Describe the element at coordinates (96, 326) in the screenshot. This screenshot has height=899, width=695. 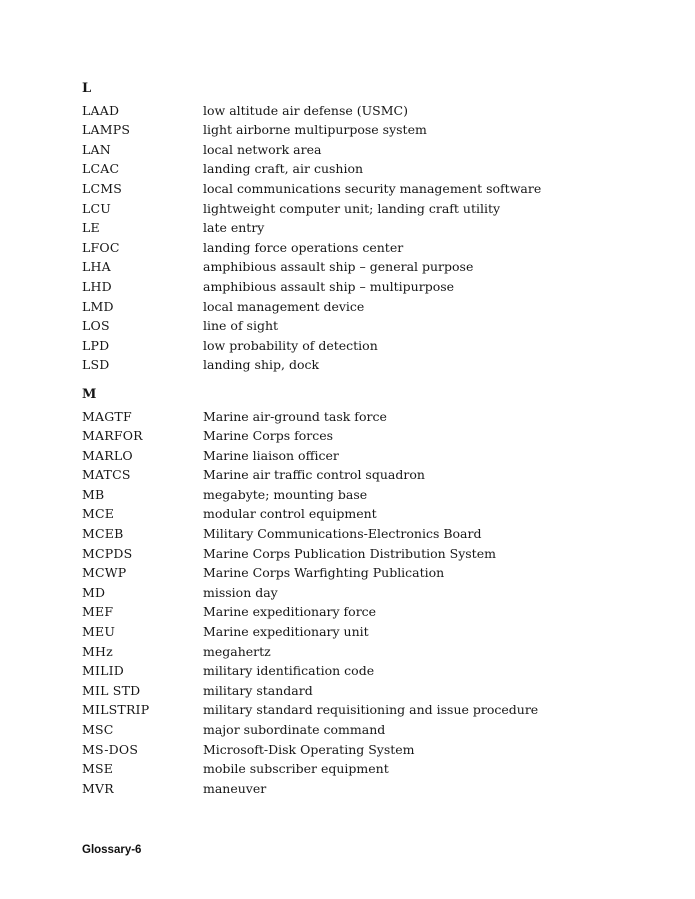
I see `abbreviation-cell: LOS` at that location.